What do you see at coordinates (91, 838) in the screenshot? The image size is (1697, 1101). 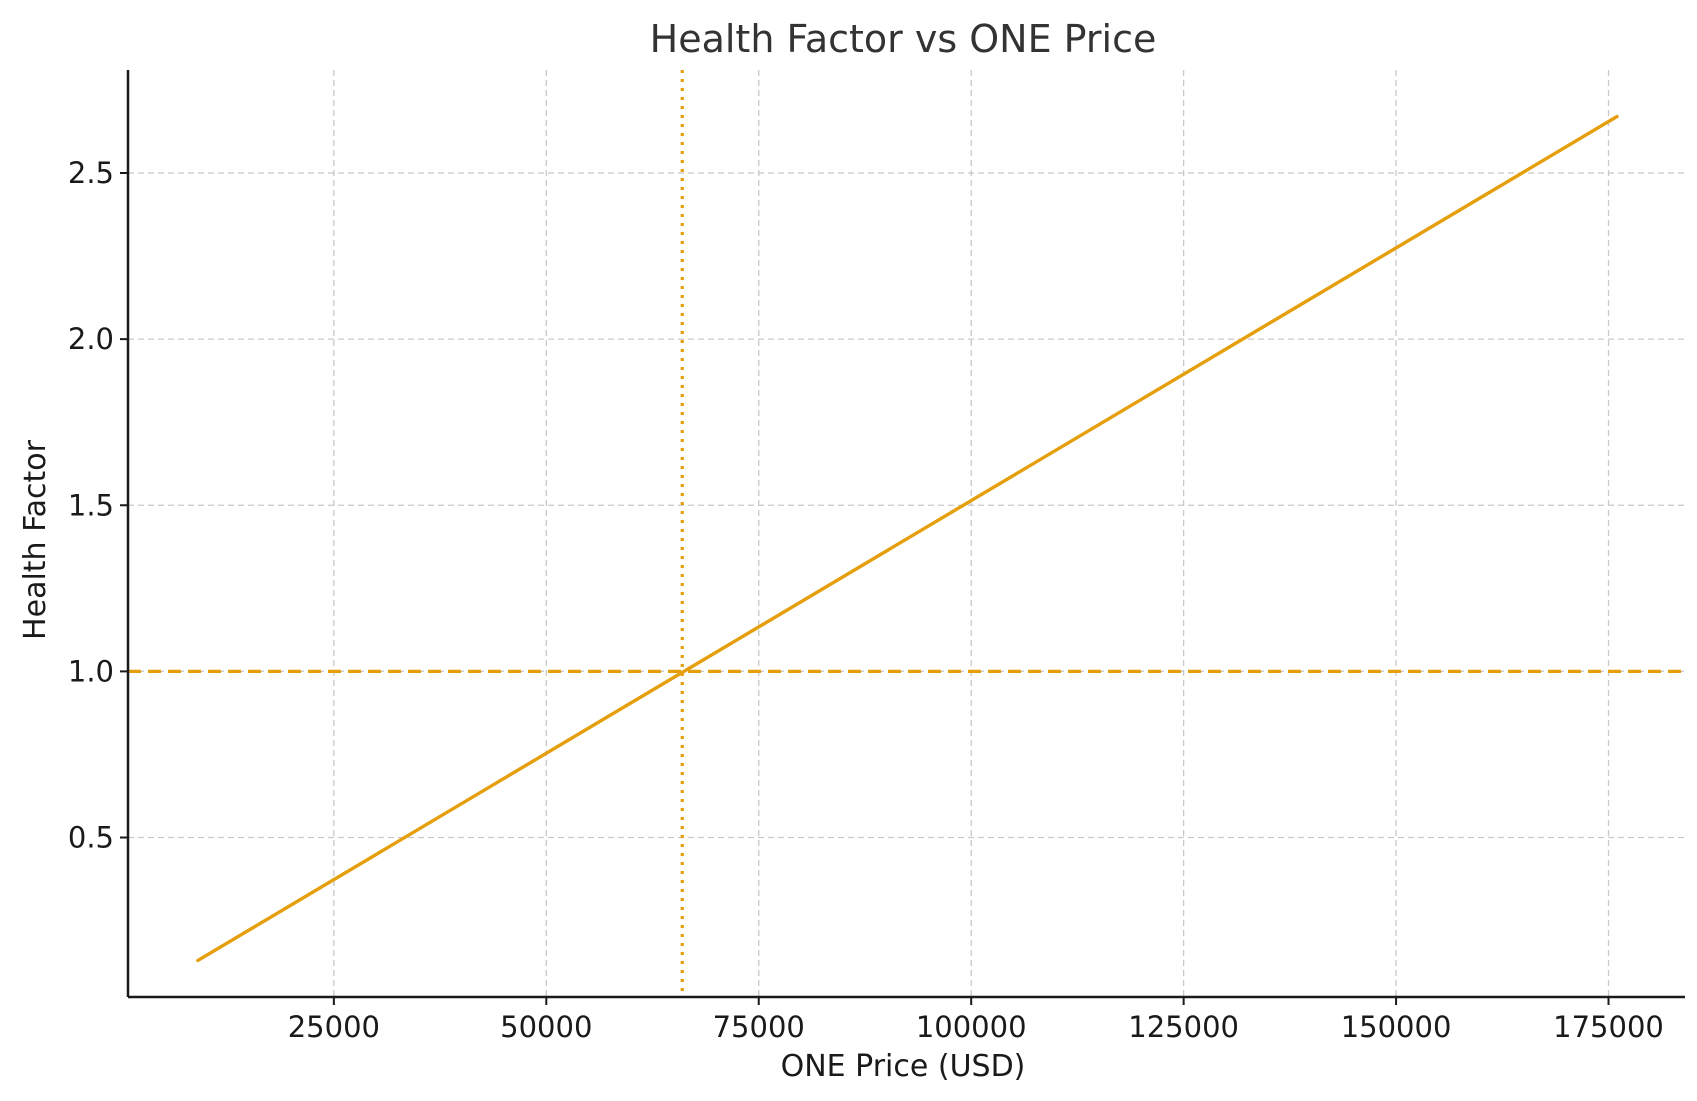 I see `y-tick-label: 0.5` at bounding box center [91, 838].